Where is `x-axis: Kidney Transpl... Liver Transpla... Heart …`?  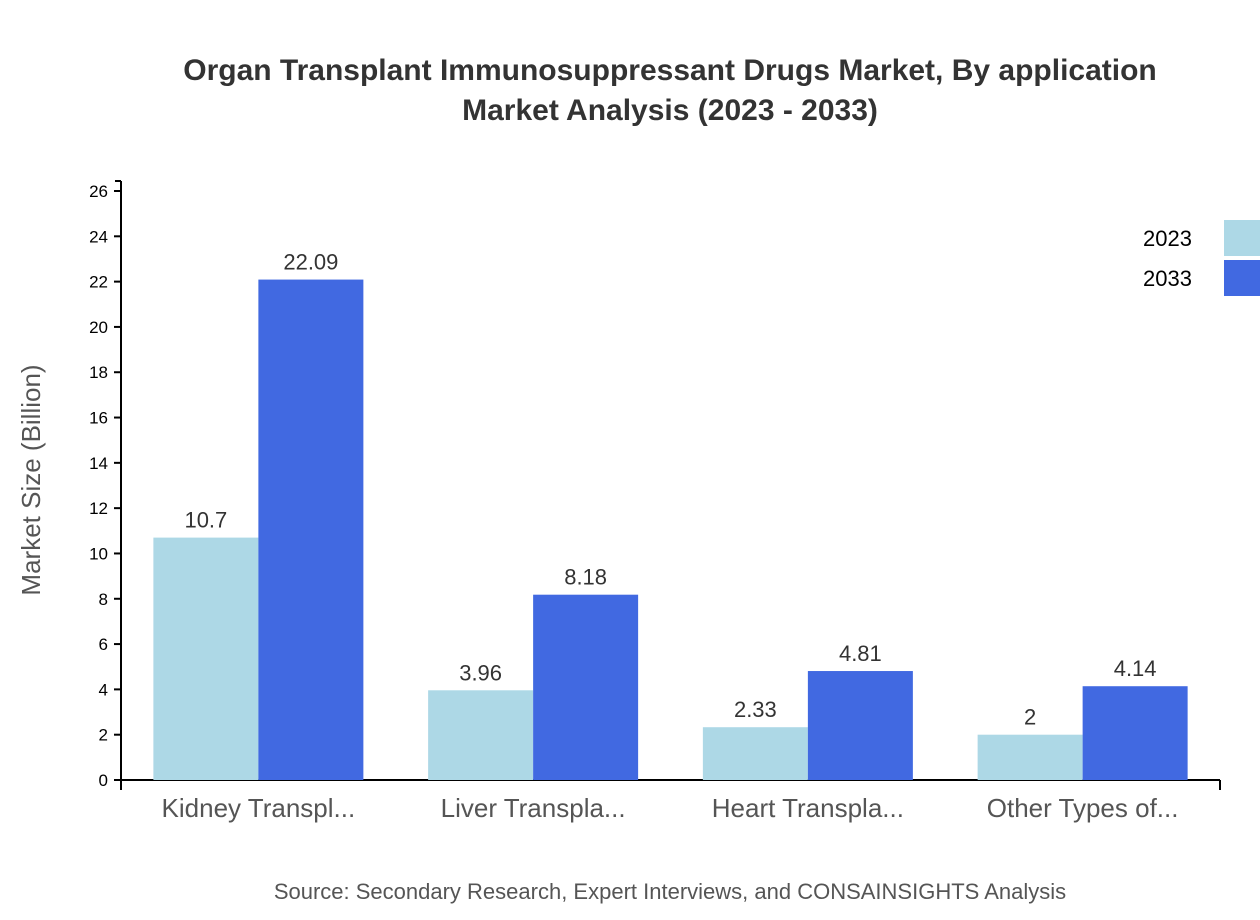 x-axis: Kidney Transpl... Liver Transpla... Heart … is located at coordinates (670, 801).